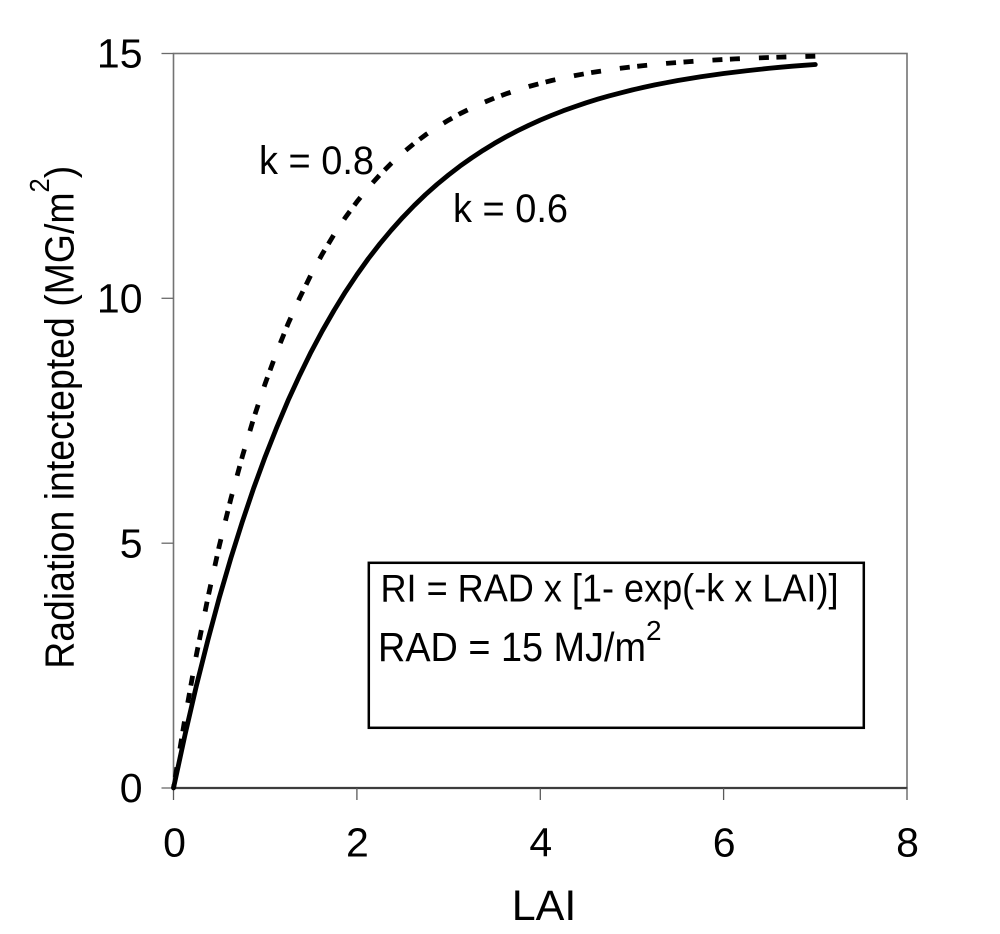 The image size is (1000, 934). Describe the element at coordinates (120, 298) in the screenshot. I see `svg-text: 10` at that location.